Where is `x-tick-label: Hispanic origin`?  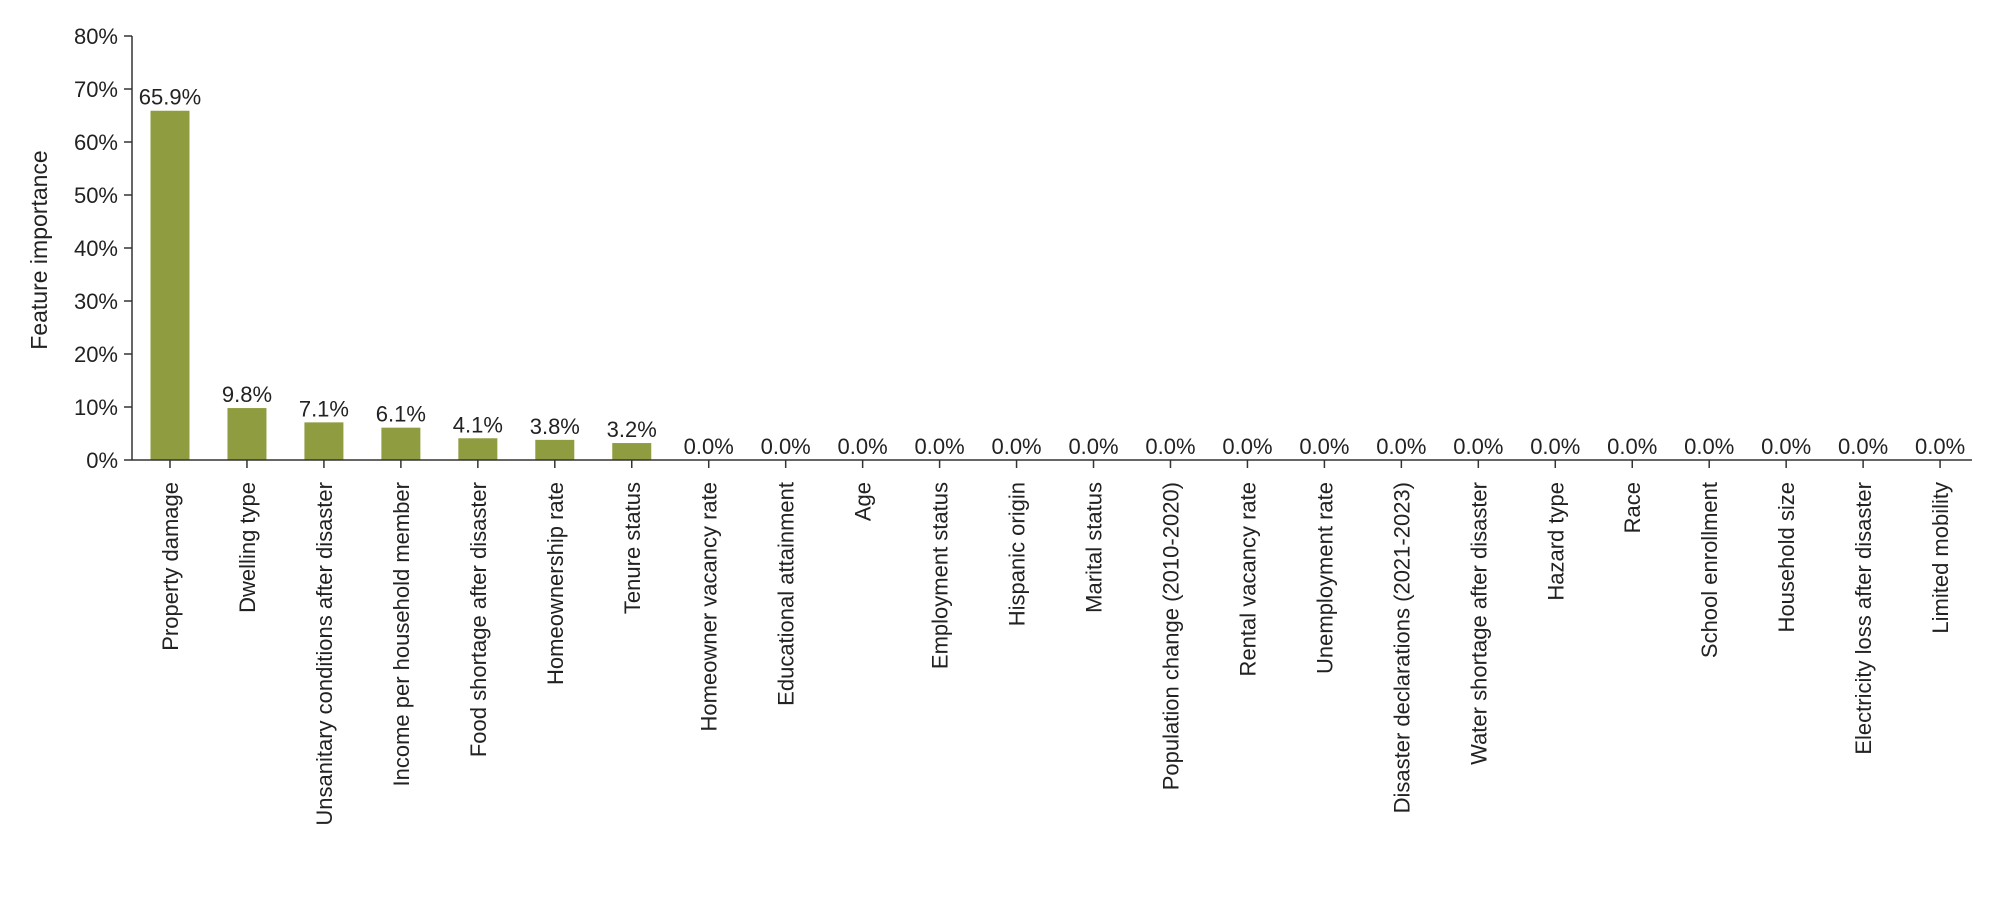
x-tick-label: Hispanic origin is located at coordinates (1017, 554).